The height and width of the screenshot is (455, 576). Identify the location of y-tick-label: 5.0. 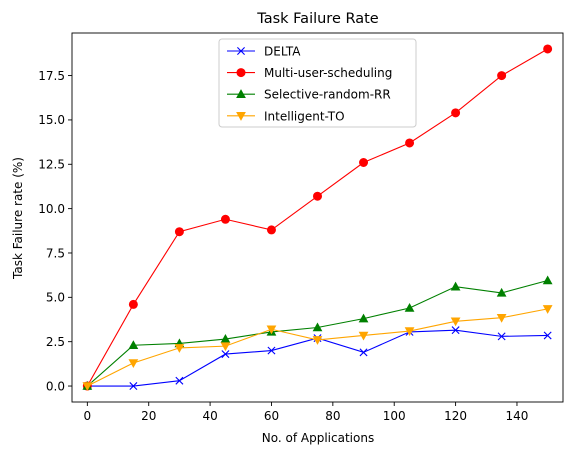
(55, 298).